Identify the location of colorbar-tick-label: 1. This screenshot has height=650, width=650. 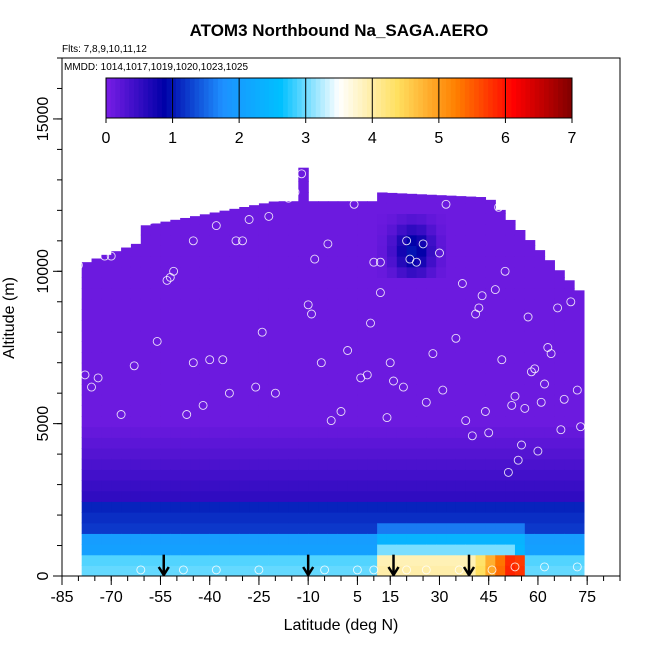
(172, 138).